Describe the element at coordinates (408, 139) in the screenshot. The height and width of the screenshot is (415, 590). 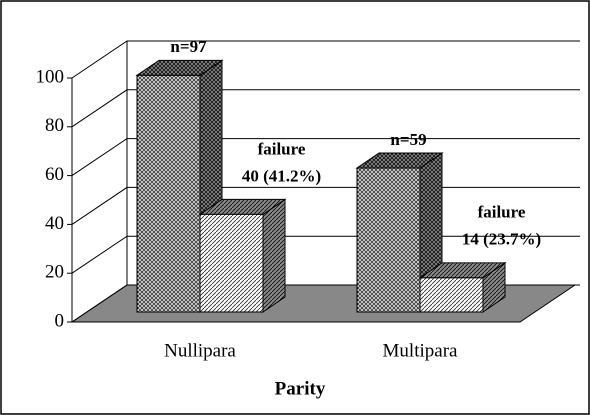
I see `data-label: n=59` at that location.